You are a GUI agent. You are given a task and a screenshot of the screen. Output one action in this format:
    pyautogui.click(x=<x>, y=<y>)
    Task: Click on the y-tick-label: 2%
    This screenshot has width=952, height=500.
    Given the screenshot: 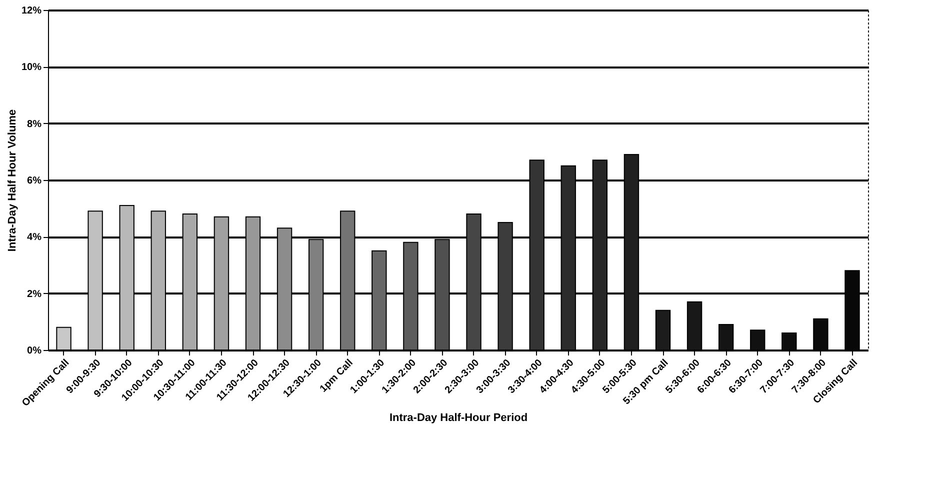 What is the action you would take?
    pyautogui.click(x=34, y=294)
    